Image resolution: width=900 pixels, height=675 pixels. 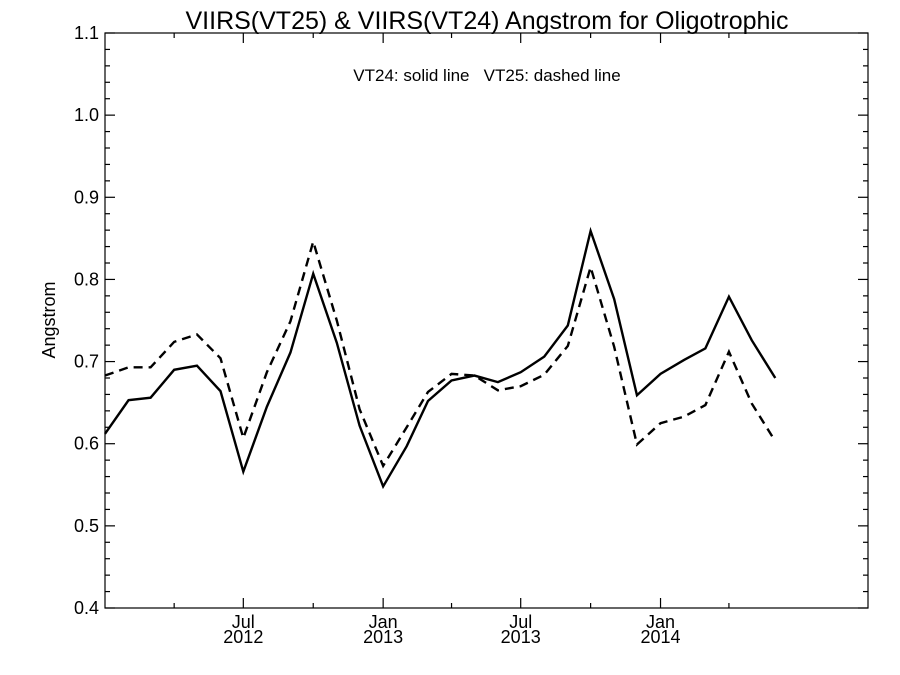 What do you see at coordinates (86, 608) in the screenshot?
I see `y-tick-label: 0.4` at bounding box center [86, 608].